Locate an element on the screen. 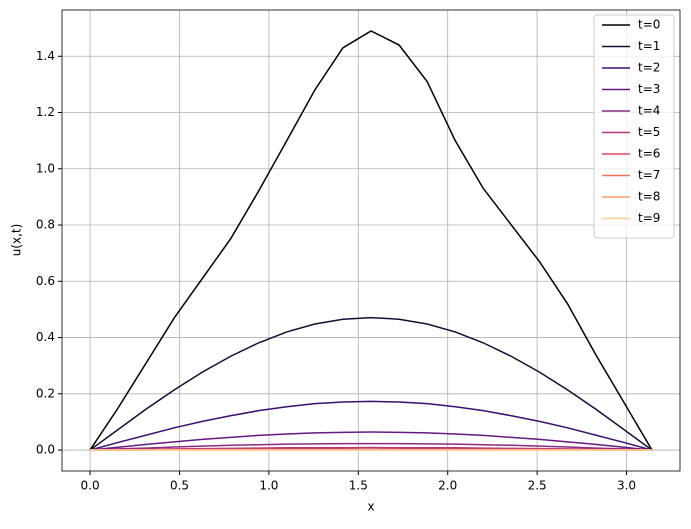 The image size is (691, 529). x-tick-label: 1.0 is located at coordinates (268, 486).